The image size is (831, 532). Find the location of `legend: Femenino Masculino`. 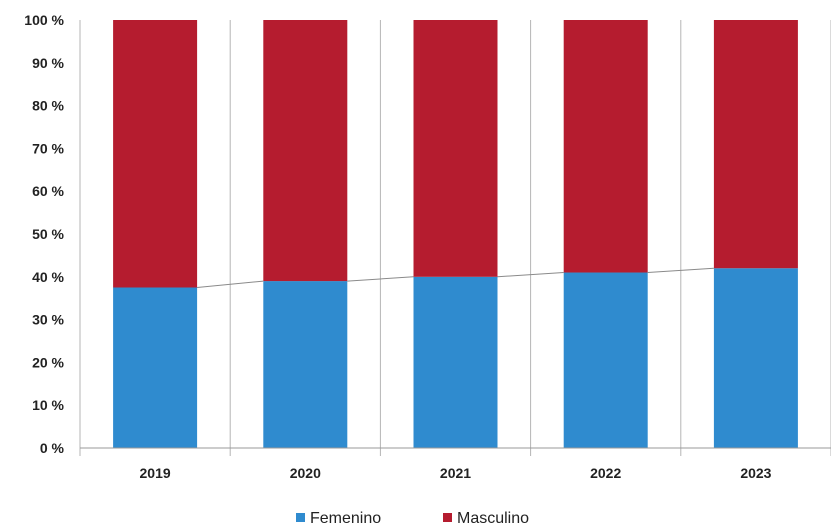

legend: Femenino Masculino is located at coordinates (412, 518).